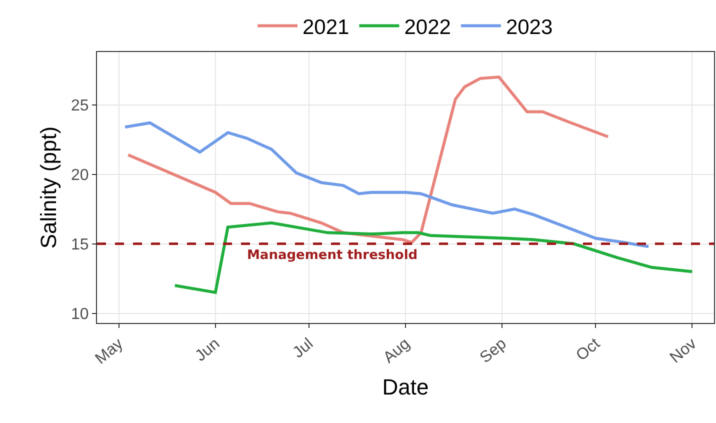  I want to click on x-tick-label: Aug, so click(397, 351).